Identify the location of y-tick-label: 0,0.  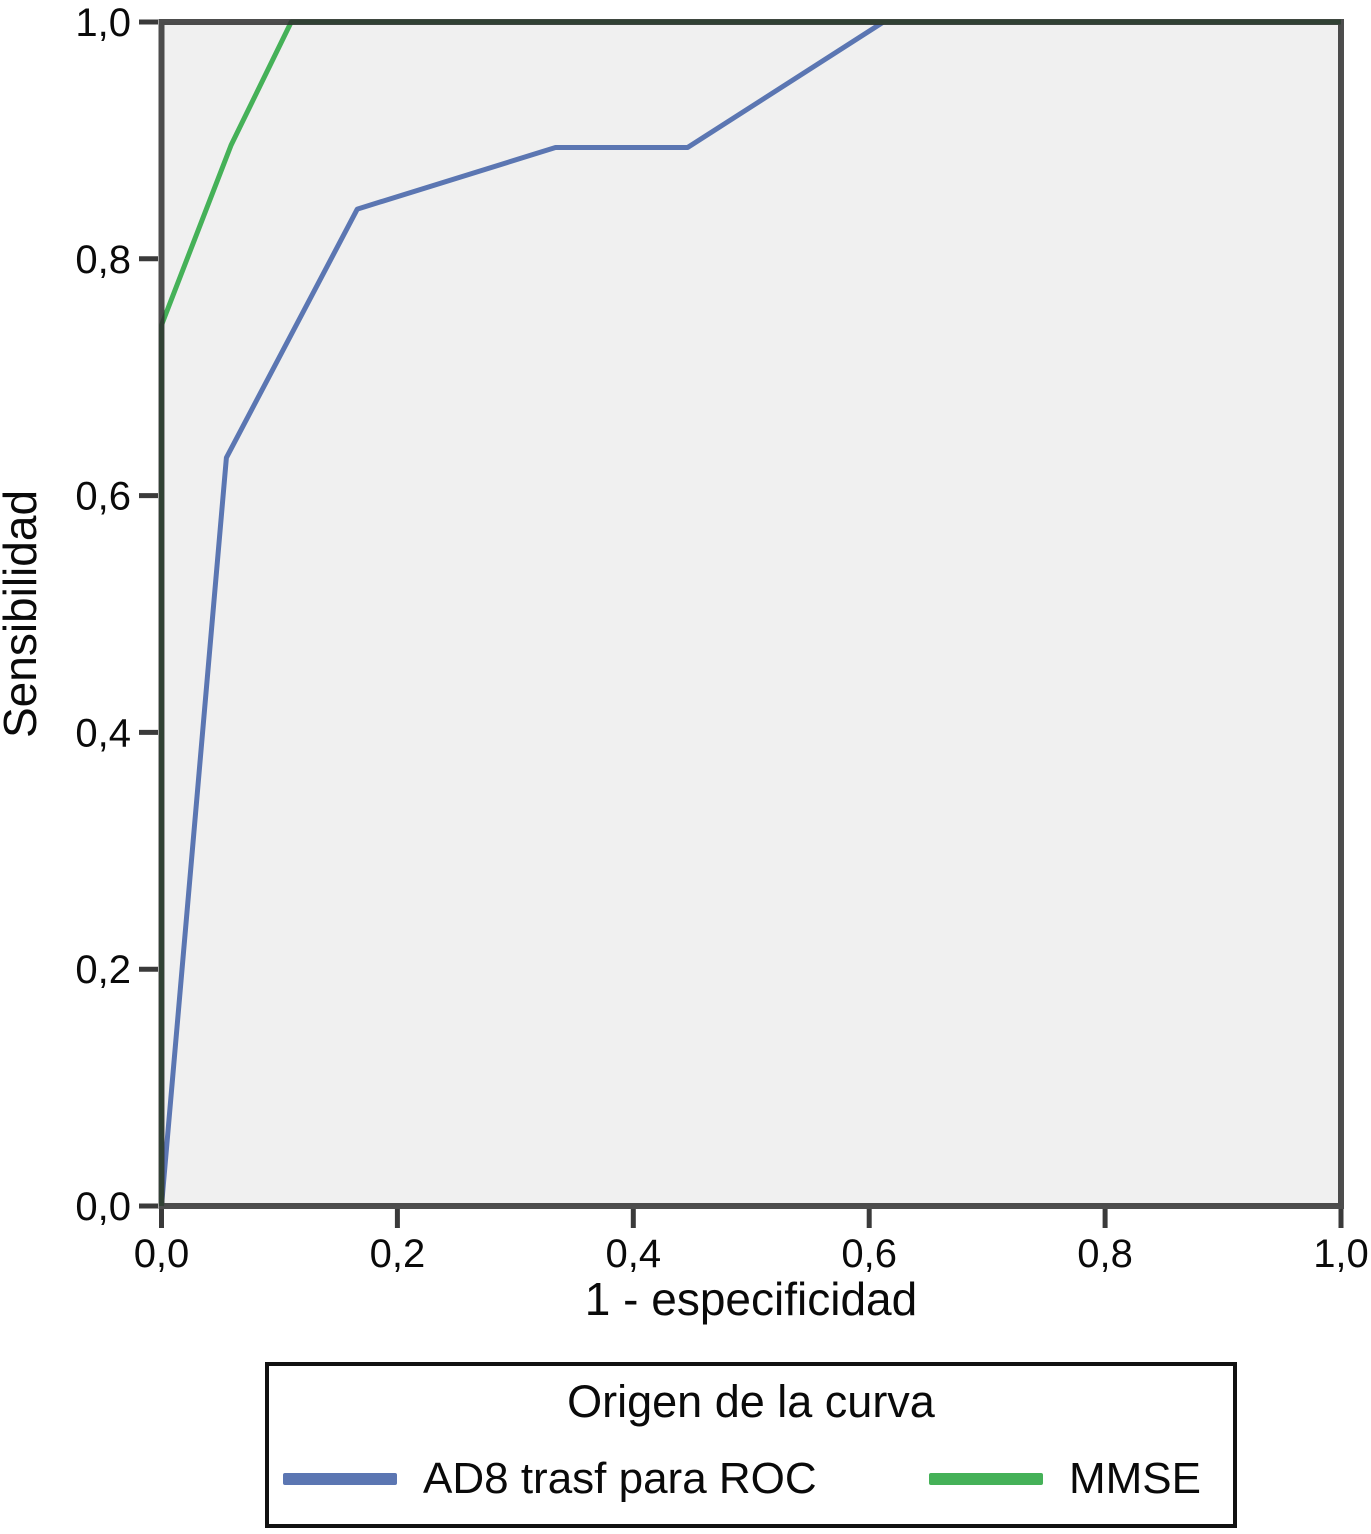
(103, 1207).